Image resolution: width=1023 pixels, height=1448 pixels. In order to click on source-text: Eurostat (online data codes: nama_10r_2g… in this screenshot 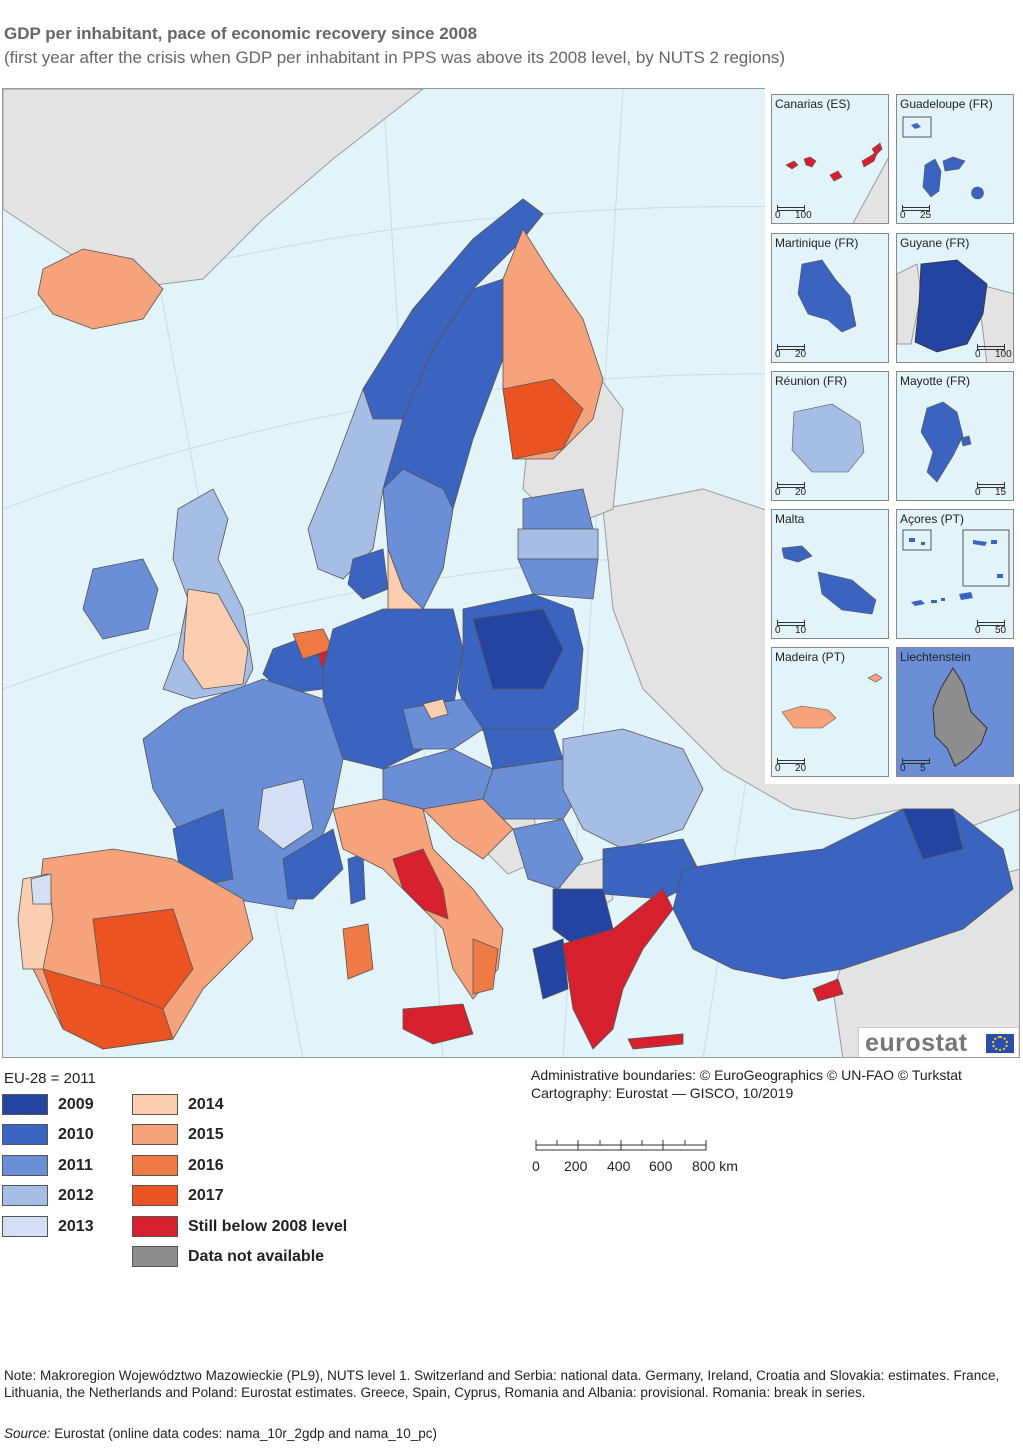, I will do `click(244, 1433)`.